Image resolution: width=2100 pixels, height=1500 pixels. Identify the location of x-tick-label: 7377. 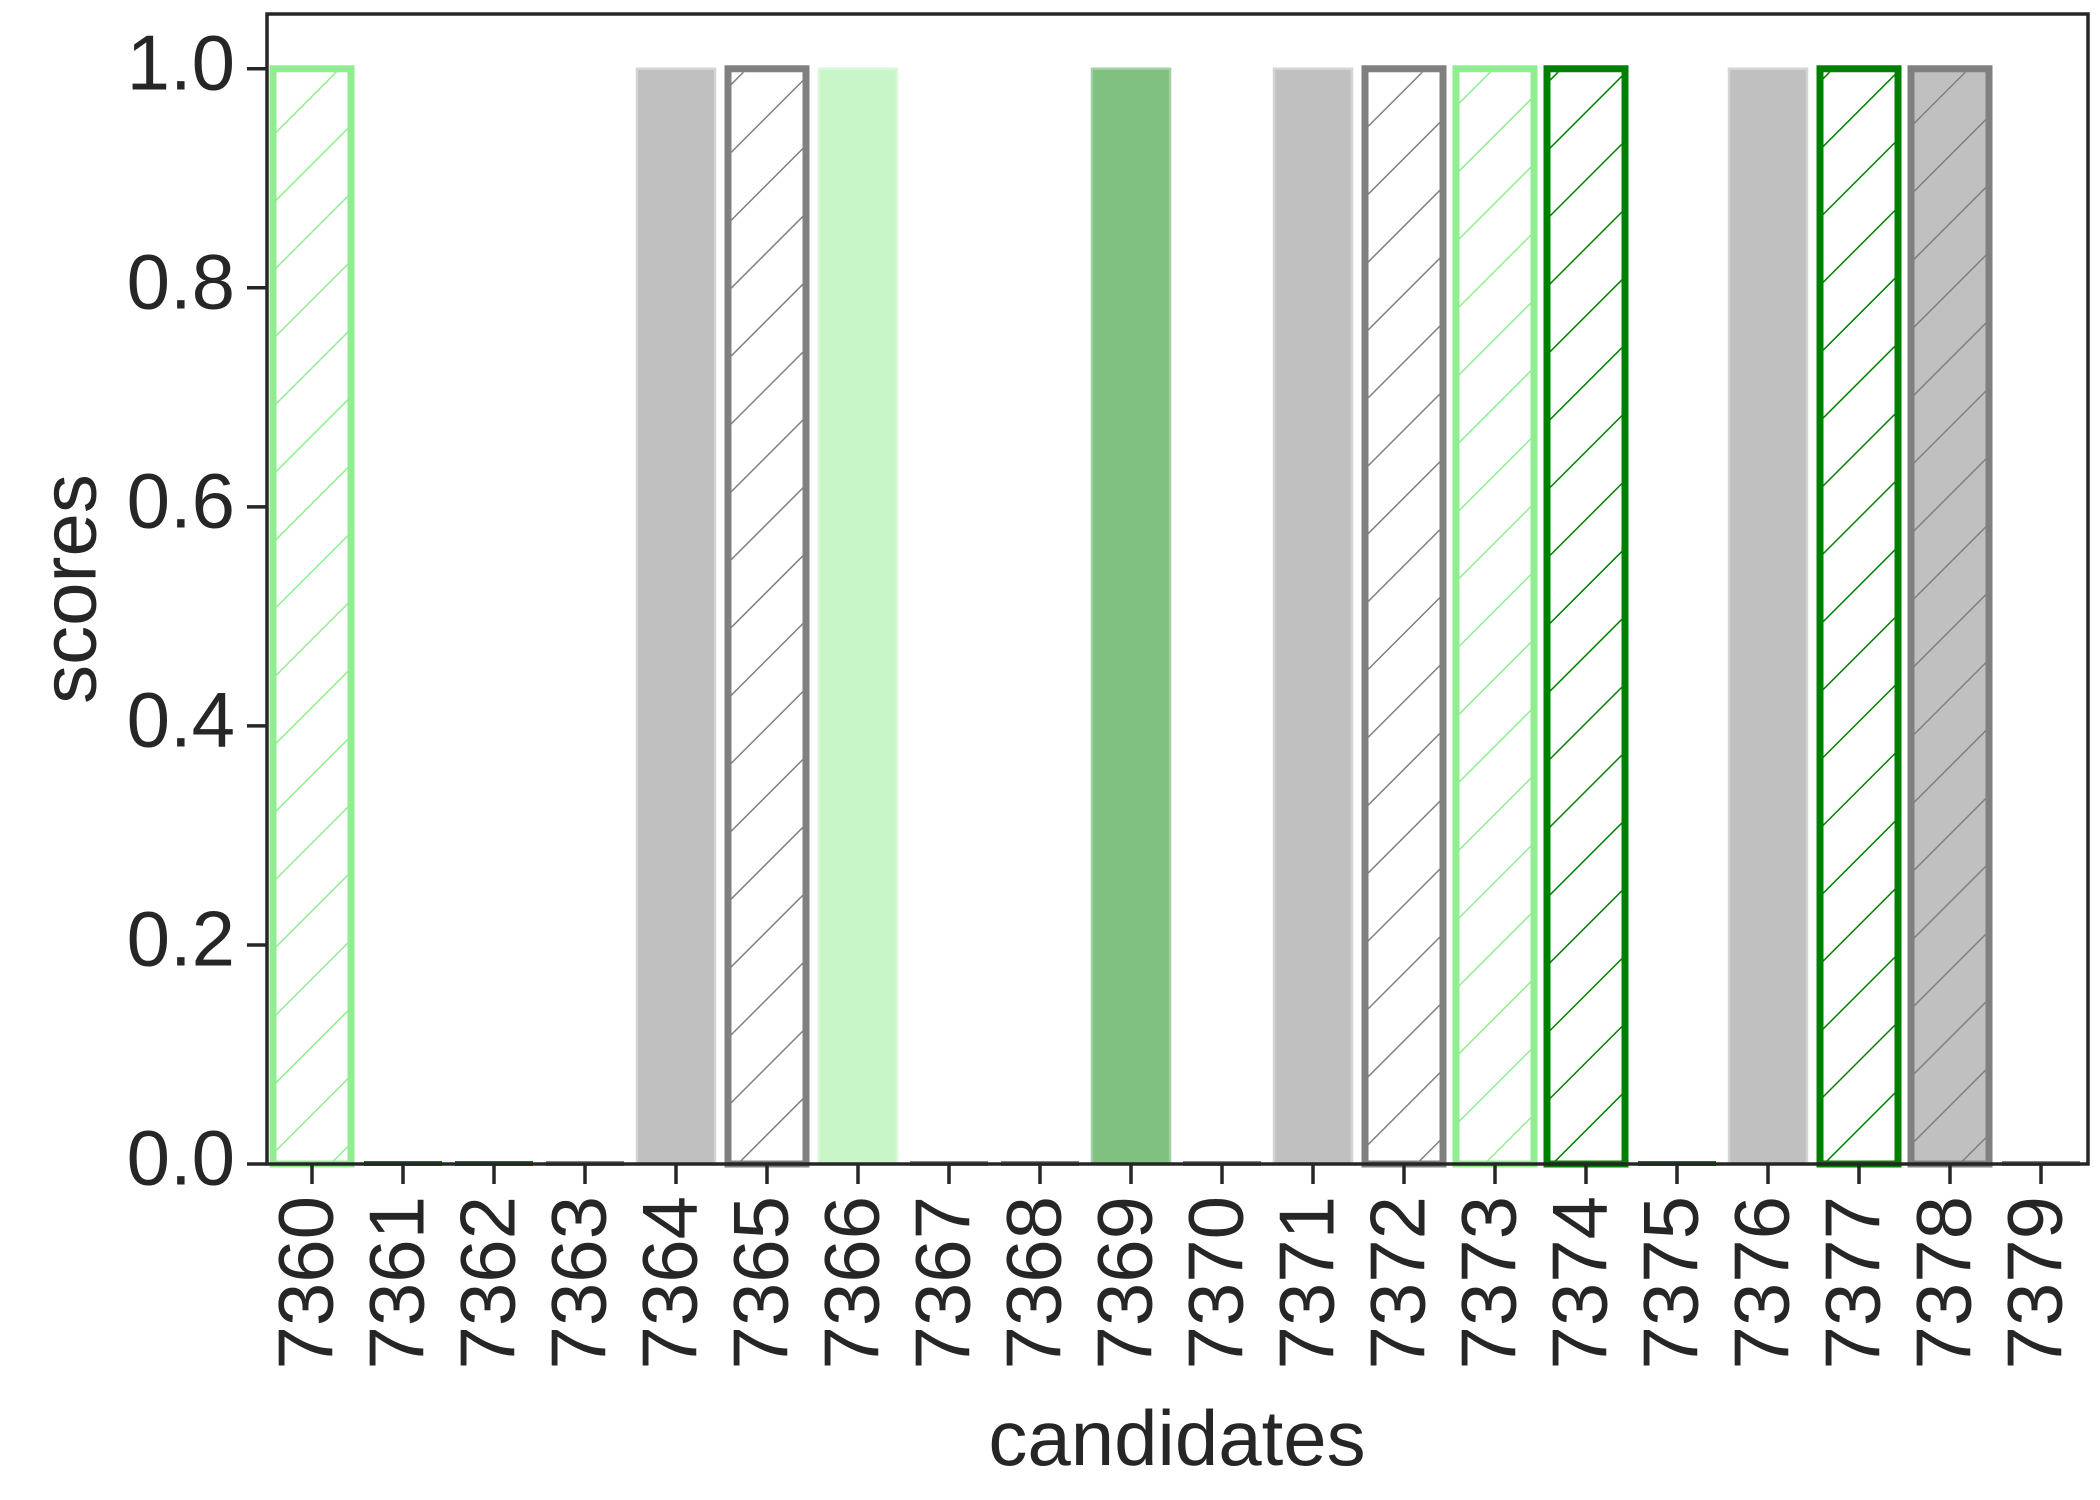
(1853, 1283).